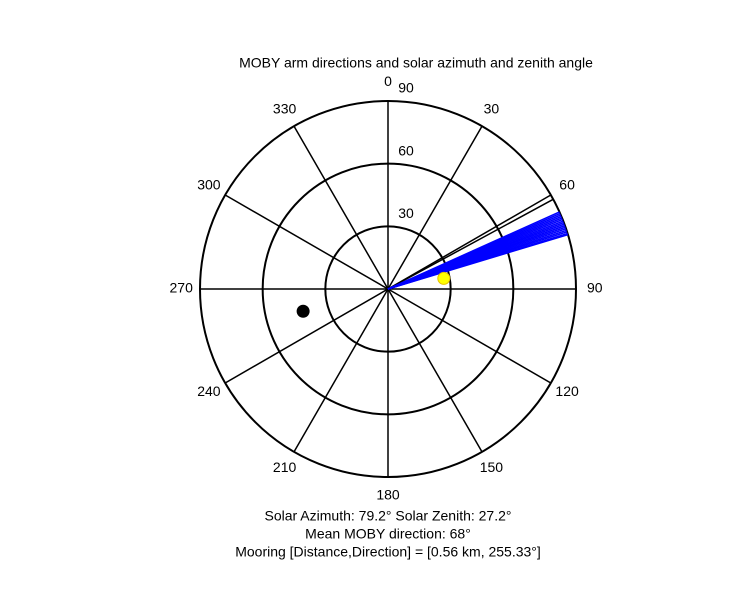 This screenshot has height=600, width=750. I want to click on angle-tick-label: 60, so click(567, 184).